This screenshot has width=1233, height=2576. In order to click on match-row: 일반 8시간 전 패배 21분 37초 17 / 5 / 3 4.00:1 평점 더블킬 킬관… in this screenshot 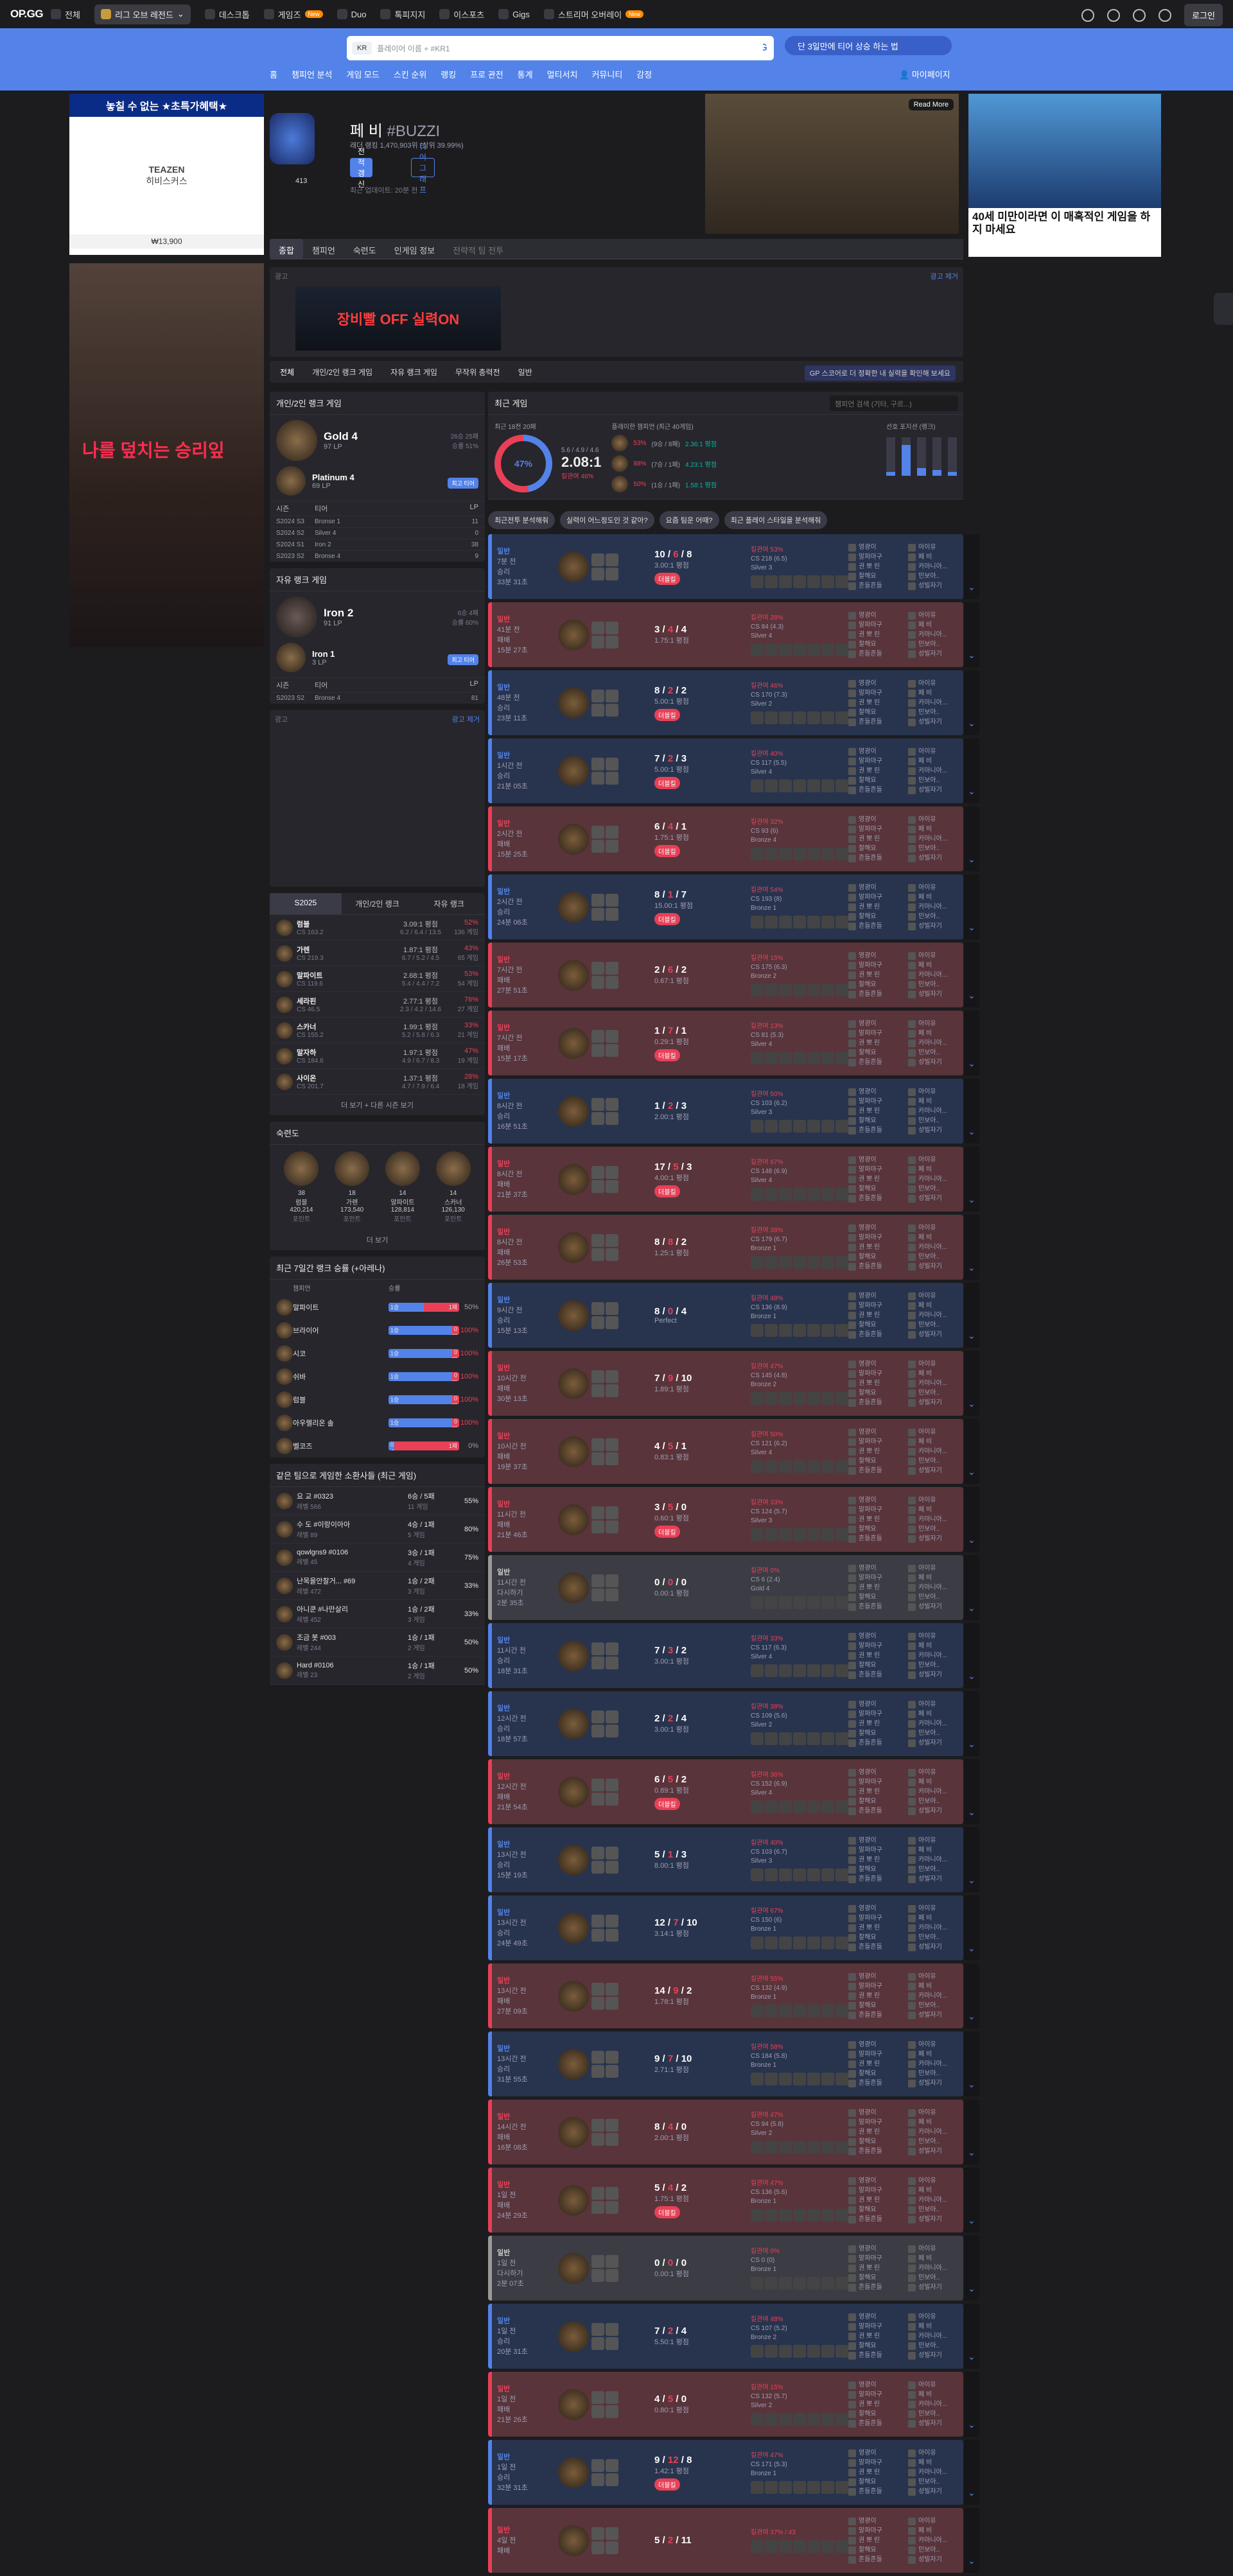, I will do `click(725, 1179)`.